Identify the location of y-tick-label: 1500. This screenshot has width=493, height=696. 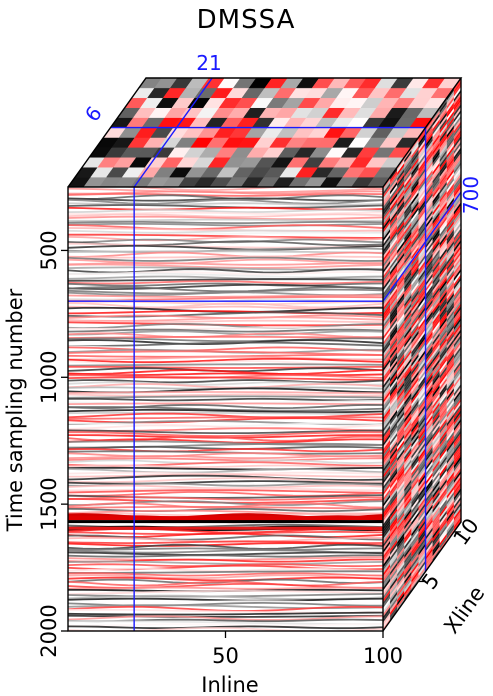
(49, 503).